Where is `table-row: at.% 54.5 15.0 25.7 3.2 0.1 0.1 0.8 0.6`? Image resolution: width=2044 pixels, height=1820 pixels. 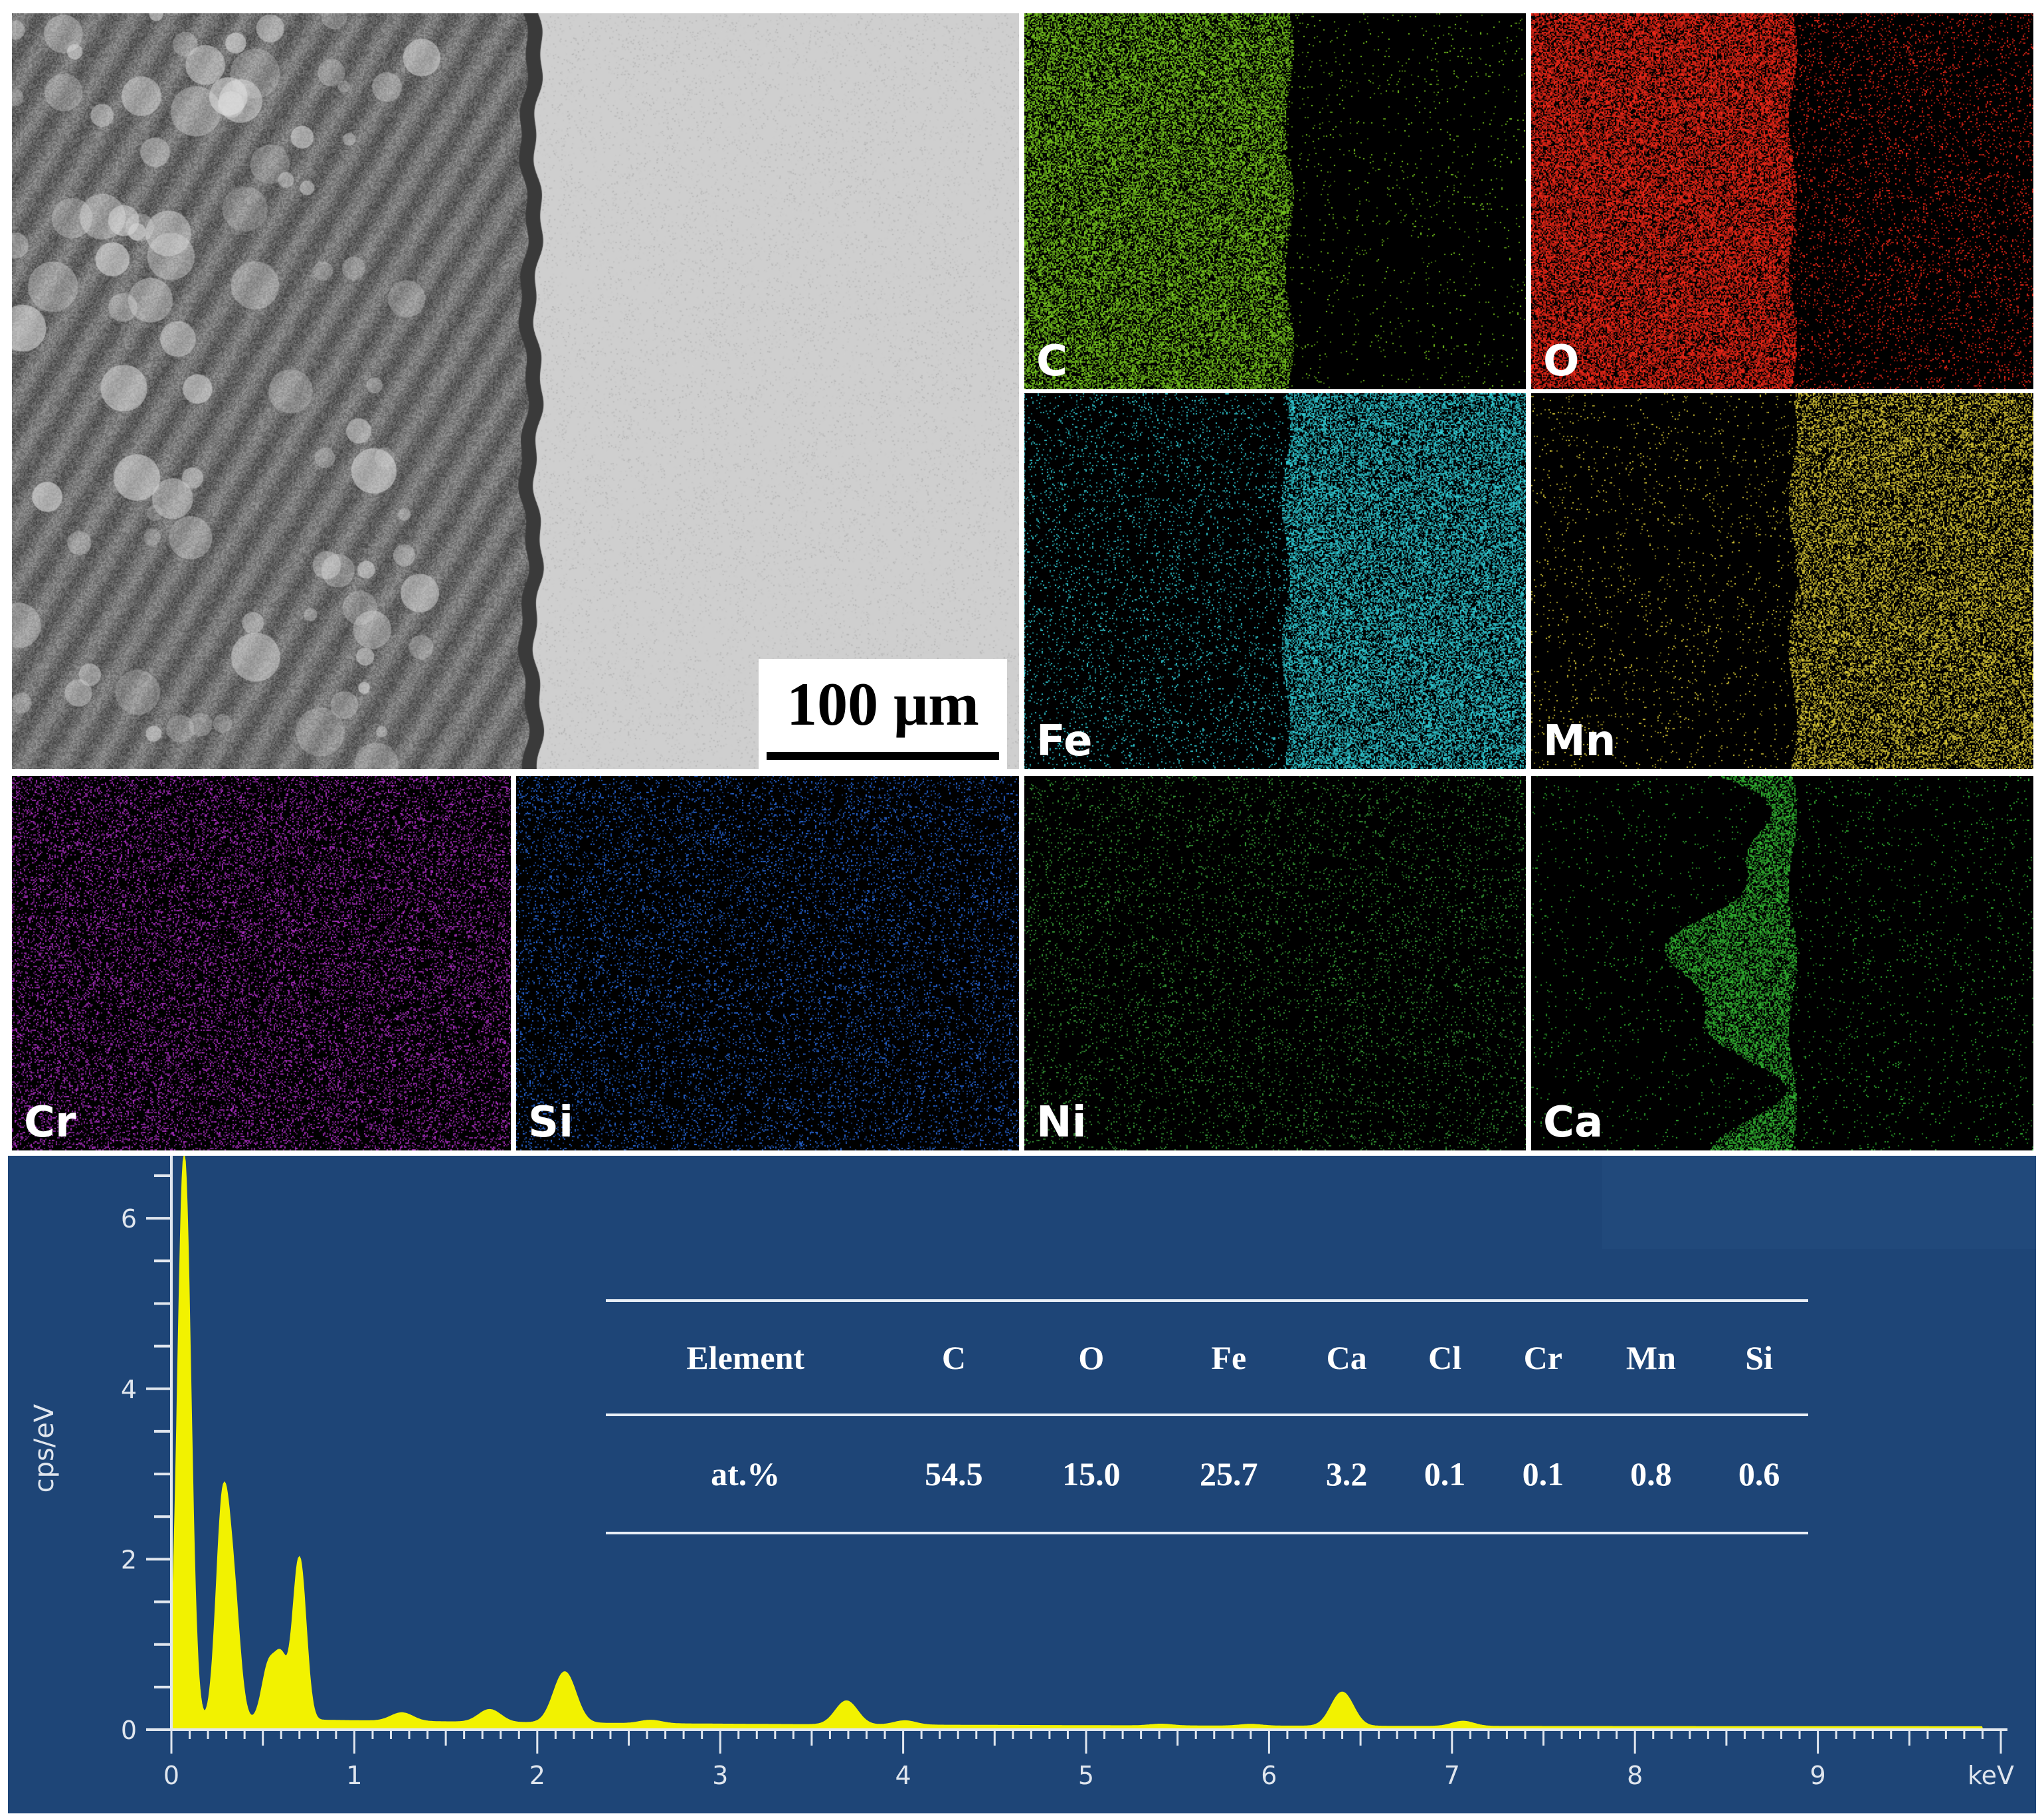
table-row: at.% 54.5 15.0 25.7 3.2 0.1 0.1 0.8 0.6 is located at coordinates (1207, 1474).